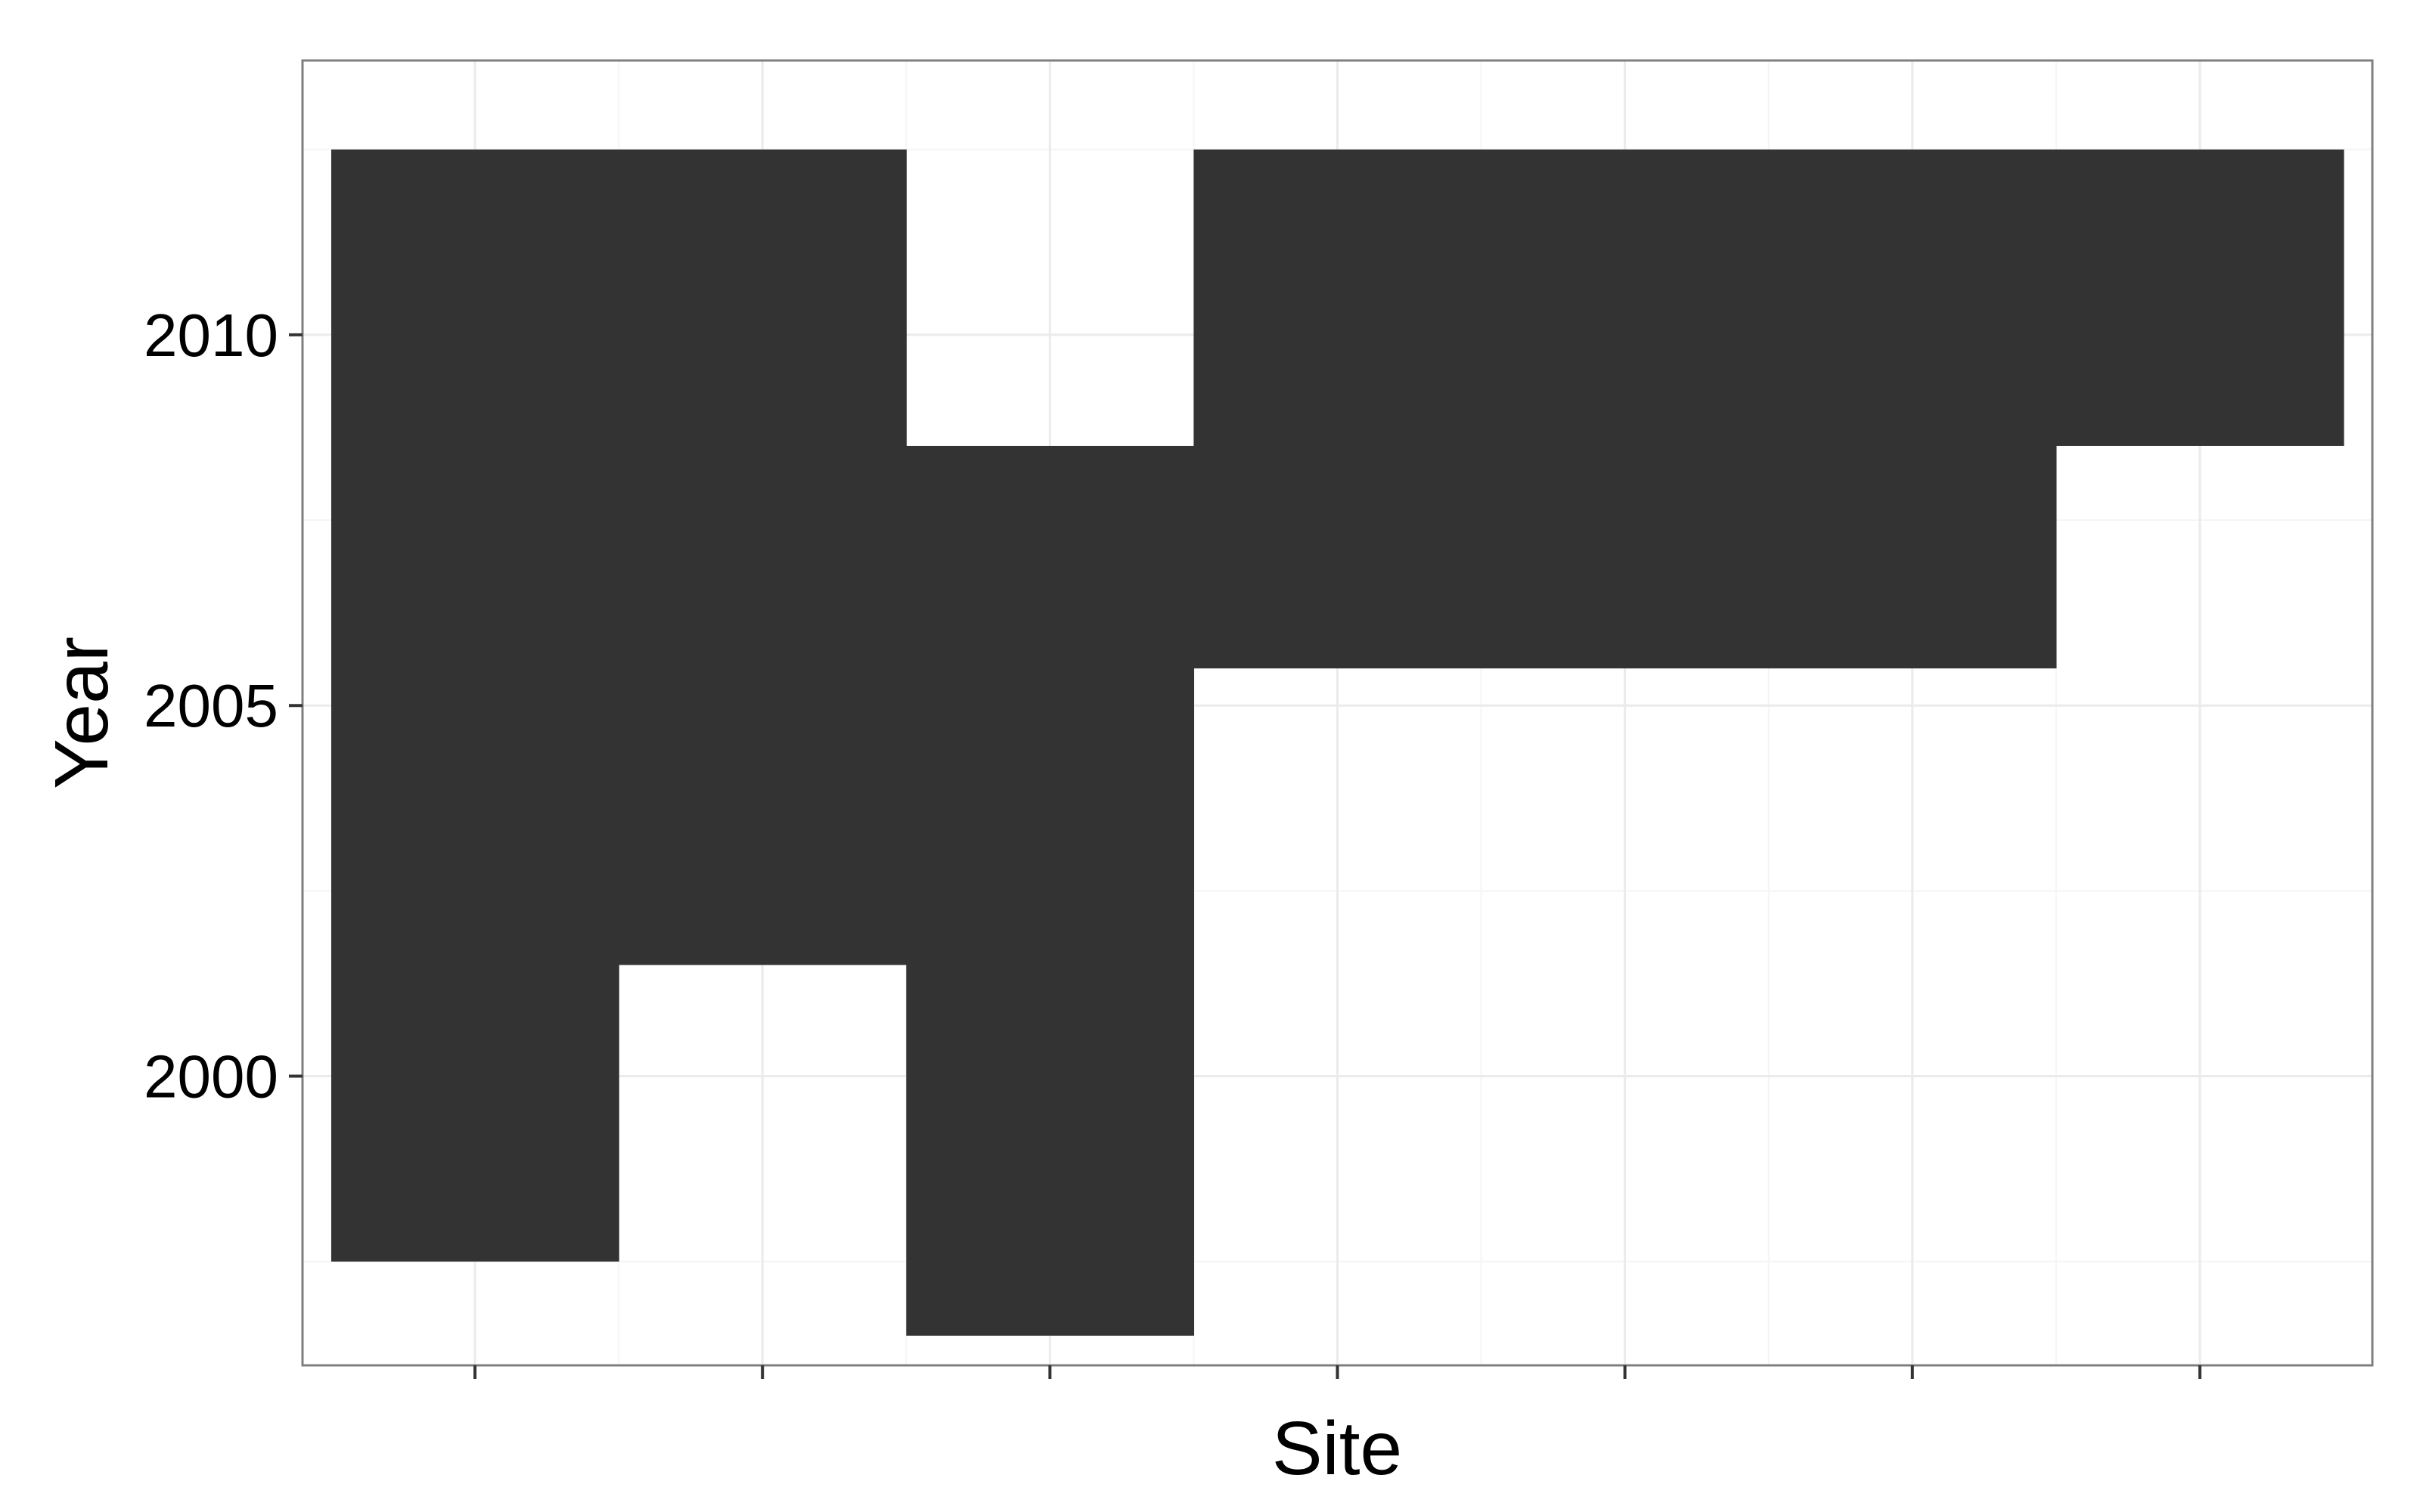 This screenshot has height=1512, width=2420. What do you see at coordinates (1625, 409) in the screenshot?
I see `tile-site-5-years-2006-2012` at bounding box center [1625, 409].